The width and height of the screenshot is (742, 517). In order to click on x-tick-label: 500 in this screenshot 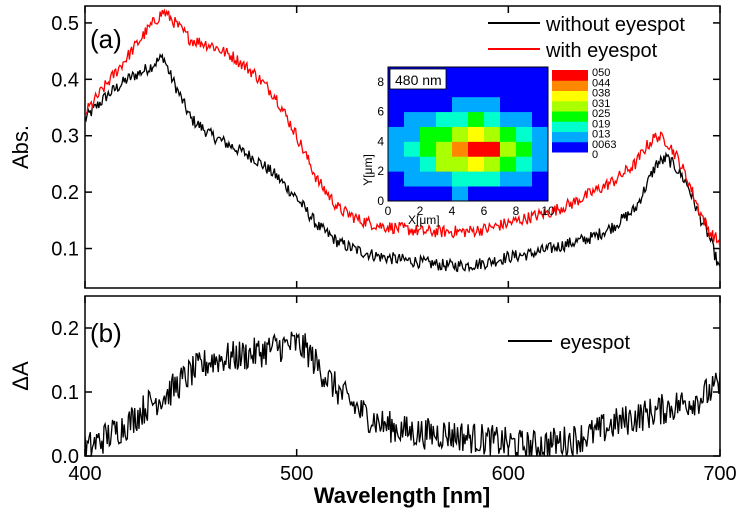, I will do `click(296, 474)`.